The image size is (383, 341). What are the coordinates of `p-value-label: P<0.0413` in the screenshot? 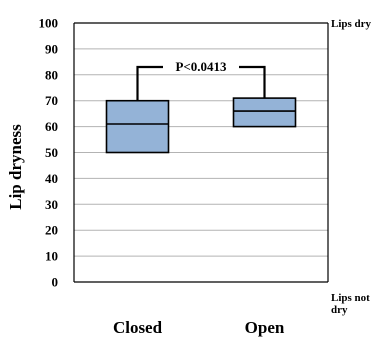 It's located at (201, 66).